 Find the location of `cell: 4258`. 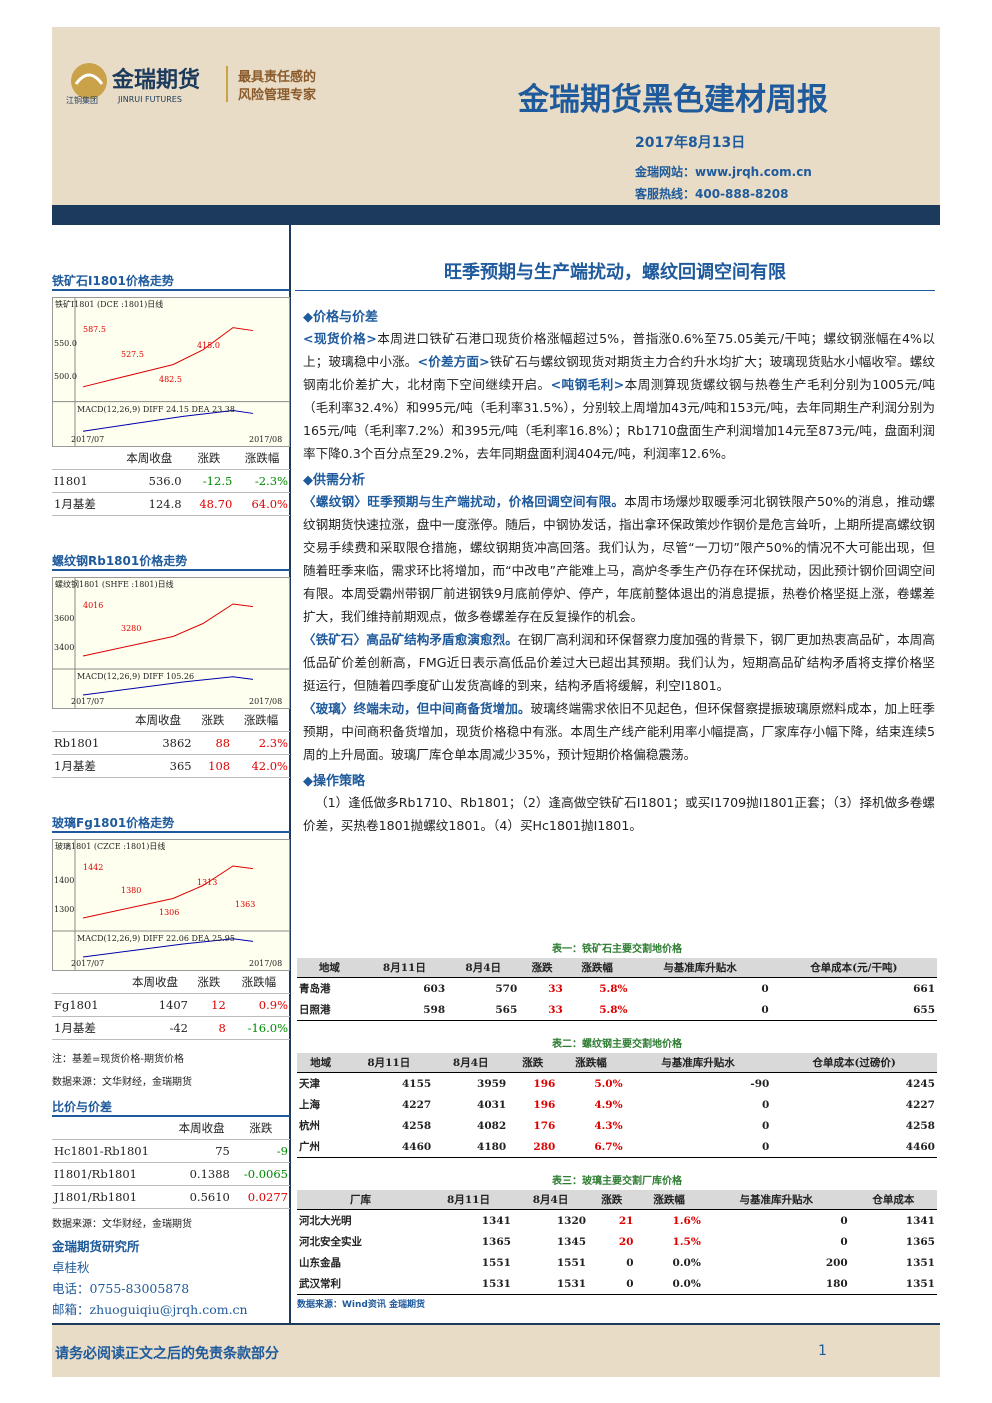

cell: 4258 is located at coordinates (920, 1125).